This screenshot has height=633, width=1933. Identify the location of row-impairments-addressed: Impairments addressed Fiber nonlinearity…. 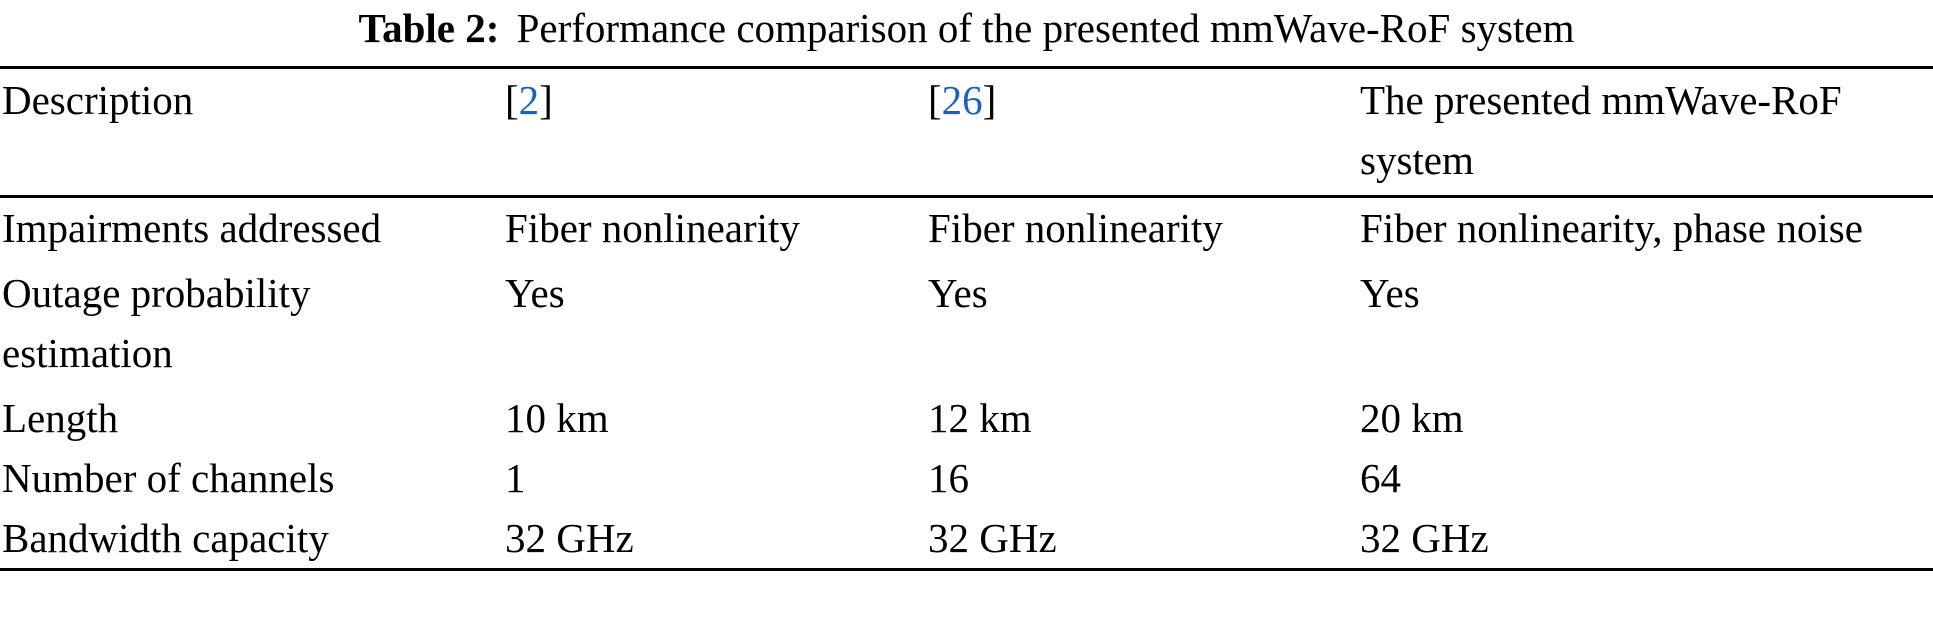
(966, 230).